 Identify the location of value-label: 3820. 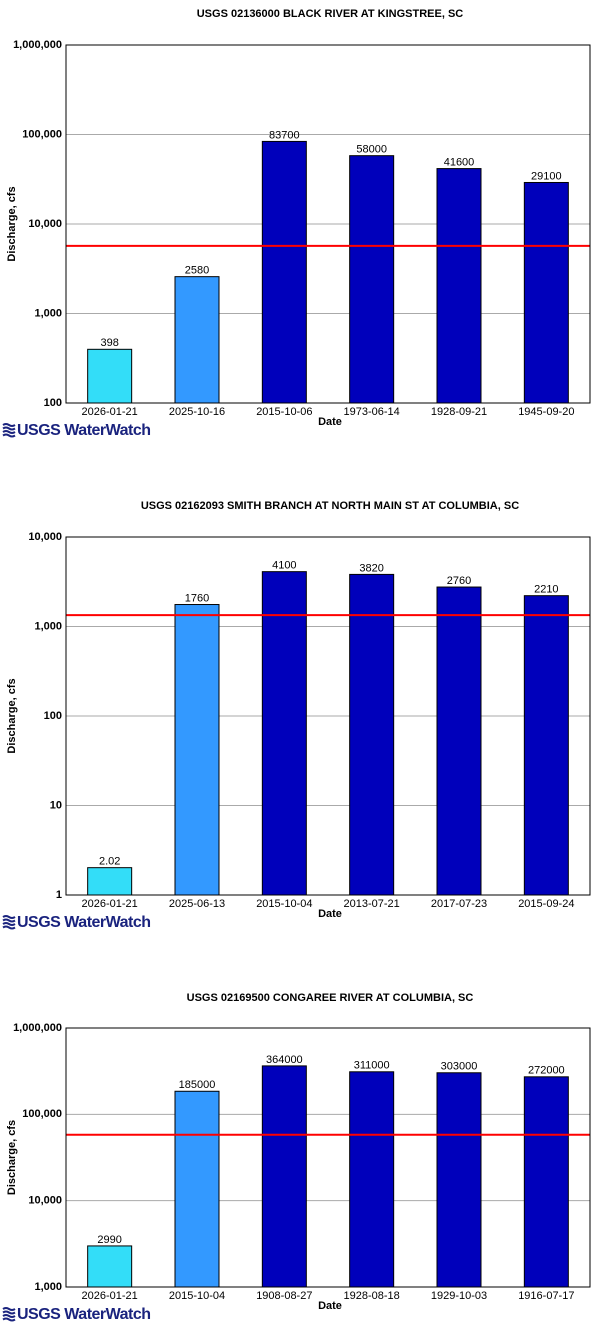
(371, 568).